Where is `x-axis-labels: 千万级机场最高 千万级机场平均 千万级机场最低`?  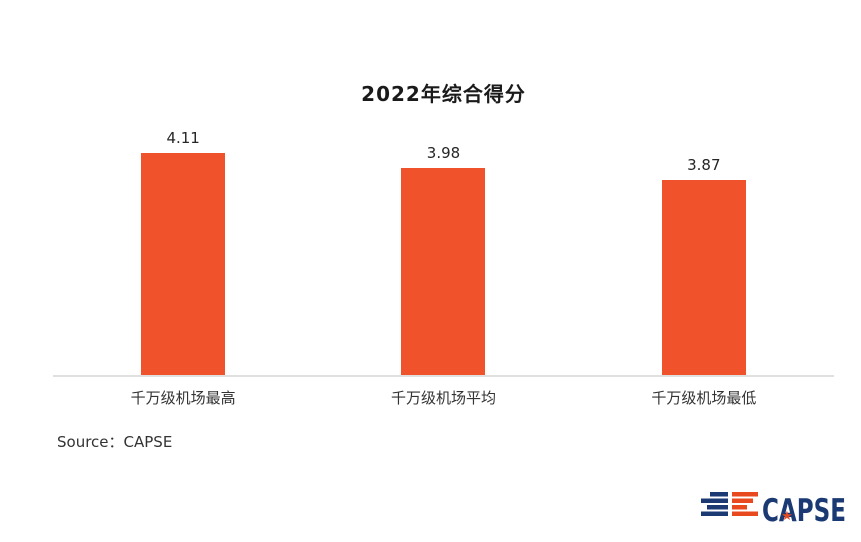 x-axis-labels: 千万级机场最高 千万级机场平均 千万级机场最低 is located at coordinates (443, 397).